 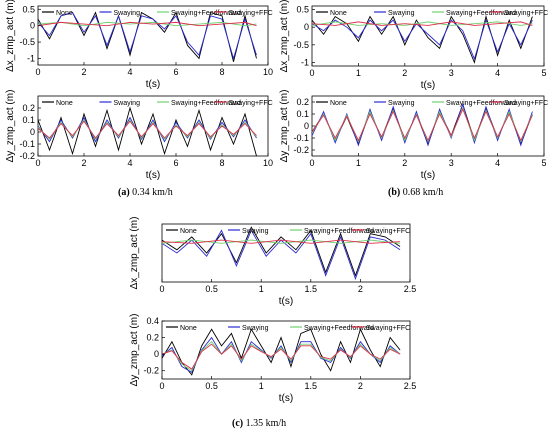 I want to click on x-tick-label: 5, so click(x=543, y=73).